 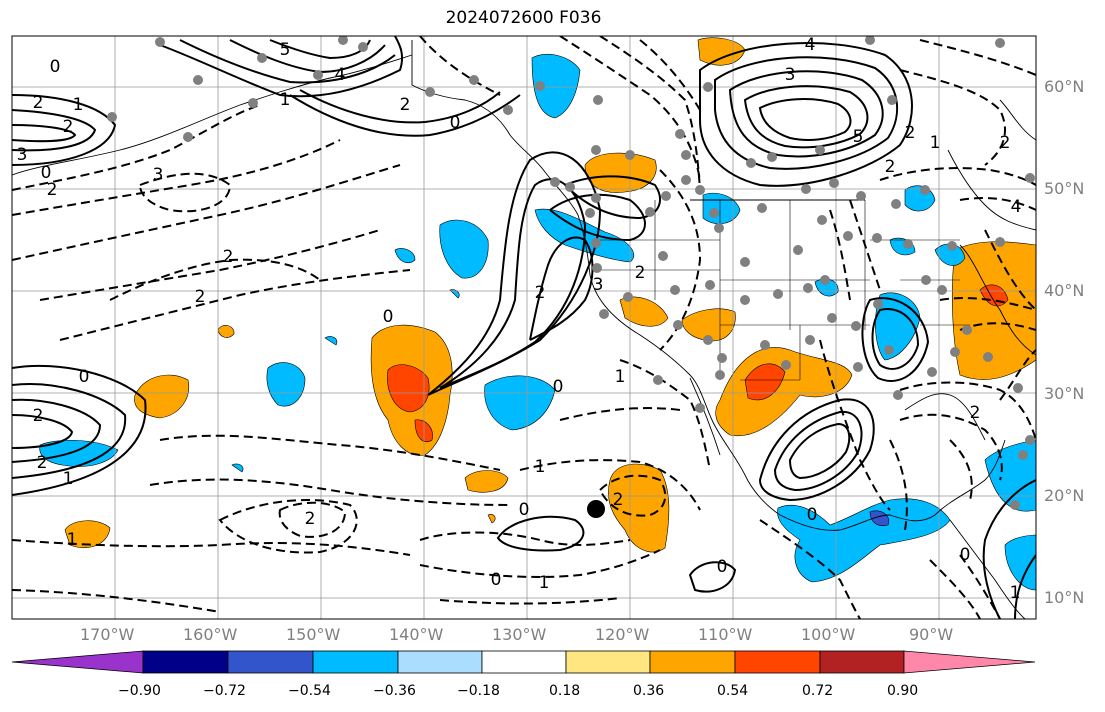 What do you see at coordinates (1064, 495) in the screenshot?
I see `latitude-label: 20°N` at bounding box center [1064, 495].